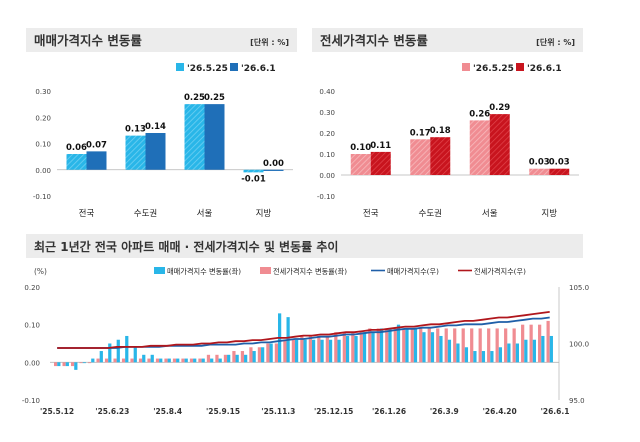 The image size is (640, 442). Describe the element at coordinates (539, 163) in the screenshot. I see `data-label: 0.03` at that location.